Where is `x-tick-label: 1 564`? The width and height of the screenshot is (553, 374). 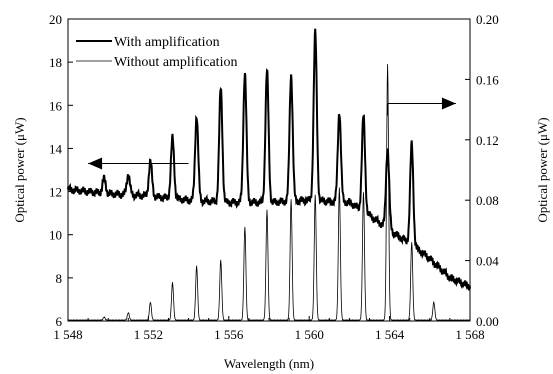 x-tick-label: 1 564 is located at coordinates (390, 334).